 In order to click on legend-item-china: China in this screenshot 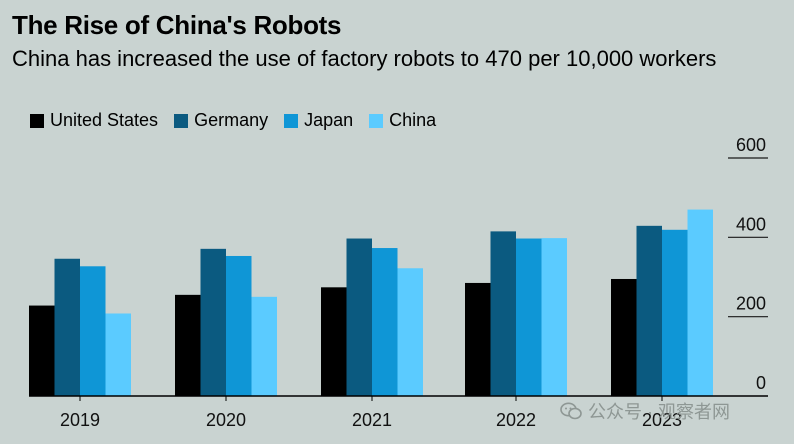, I will do `click(402, 120)`.